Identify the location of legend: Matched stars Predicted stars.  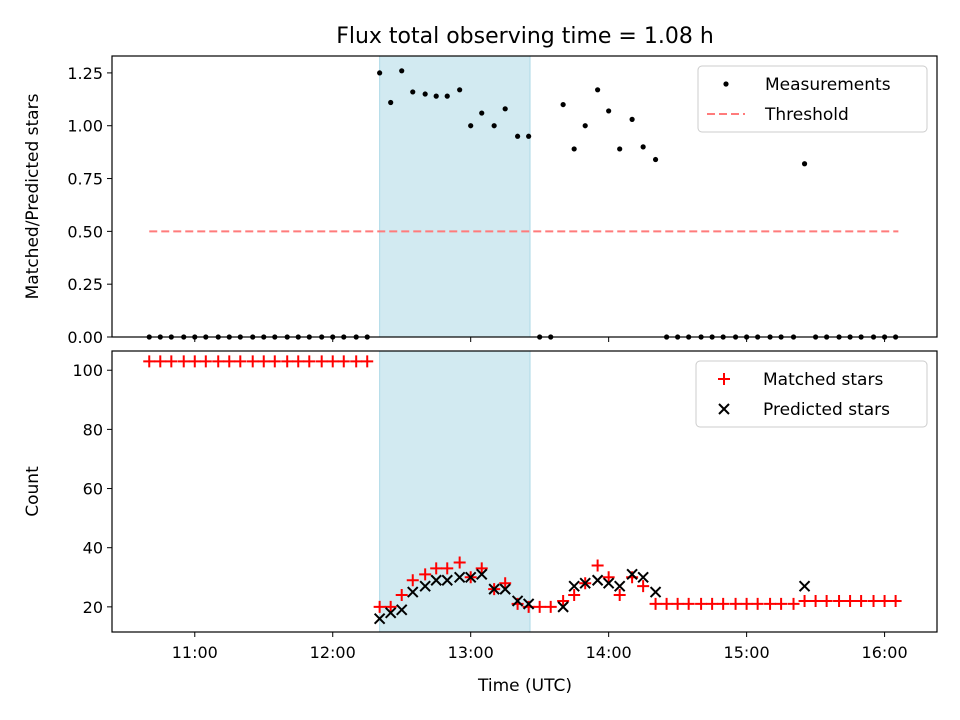
(811, 394).